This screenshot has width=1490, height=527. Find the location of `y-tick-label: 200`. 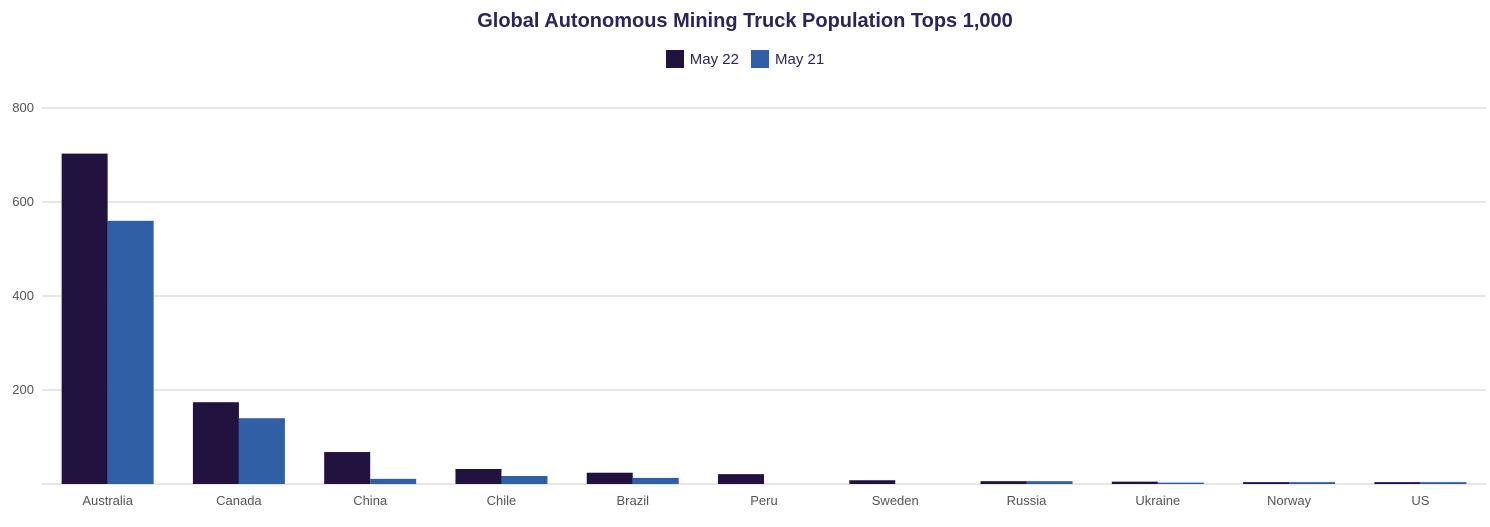

y-tick-label: 200 is located at coordinates (23, 389).